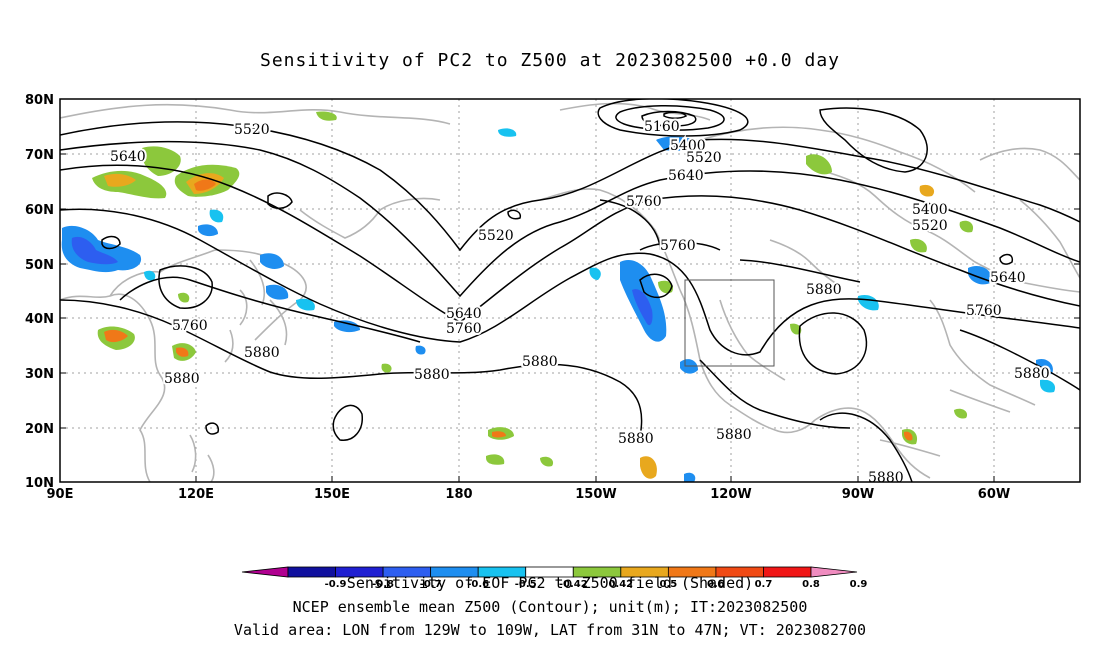 Image resolution: width=1100 pixels, height=650 pixels. What do you see at coordinates (994, 494) in the screenshot?
I see `lon-label: 60W` at bounding box center [994, 494].